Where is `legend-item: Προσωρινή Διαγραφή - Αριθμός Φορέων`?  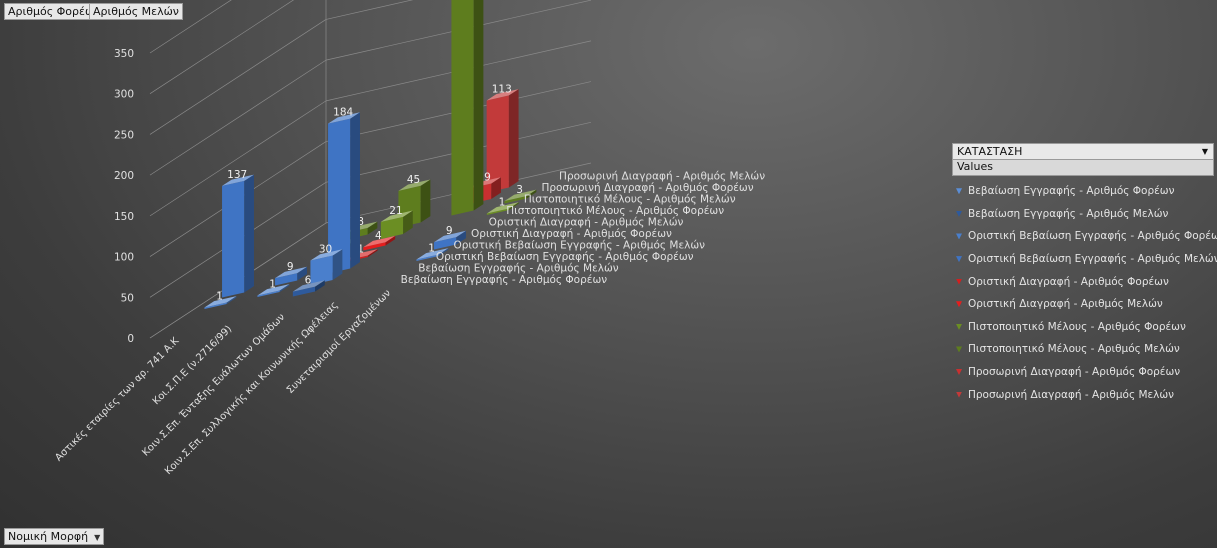 legend-item: Προσωρινή Διαγραφή - Αριθμός Φορέων is located at coordinates (1083, 372).